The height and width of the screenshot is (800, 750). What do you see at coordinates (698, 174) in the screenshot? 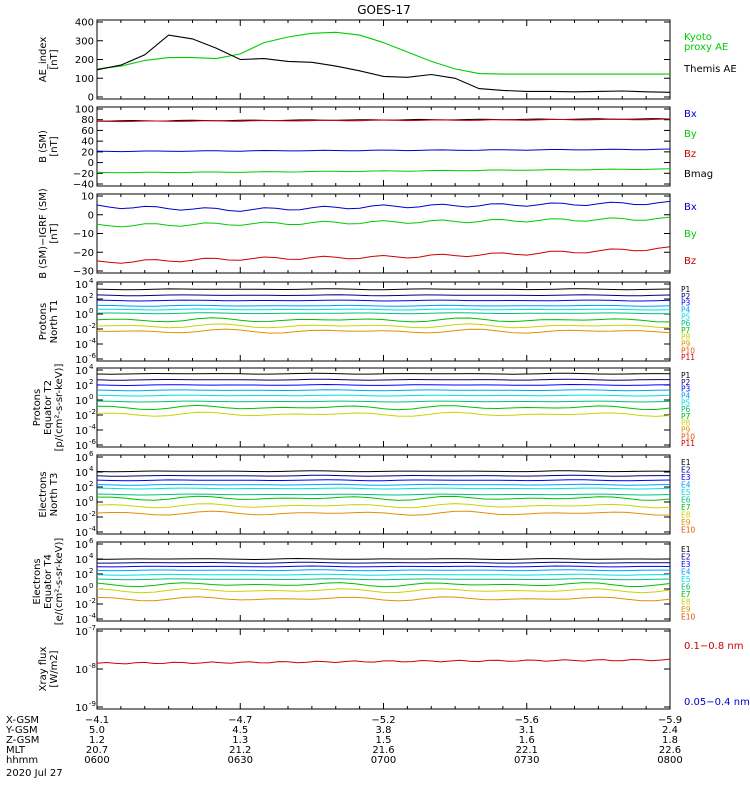
I see `legend-entry: Bmag` at bounding box center [698, 174].